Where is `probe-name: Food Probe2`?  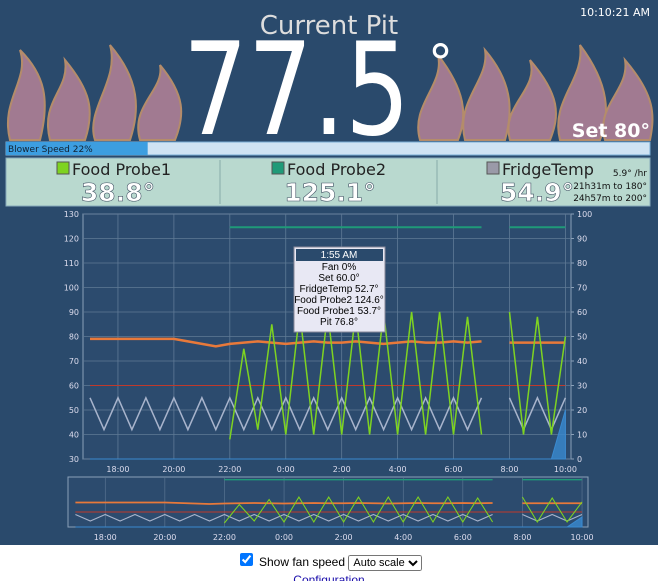
probe-name: Food Probe2 is located at coordinates (336, 169).